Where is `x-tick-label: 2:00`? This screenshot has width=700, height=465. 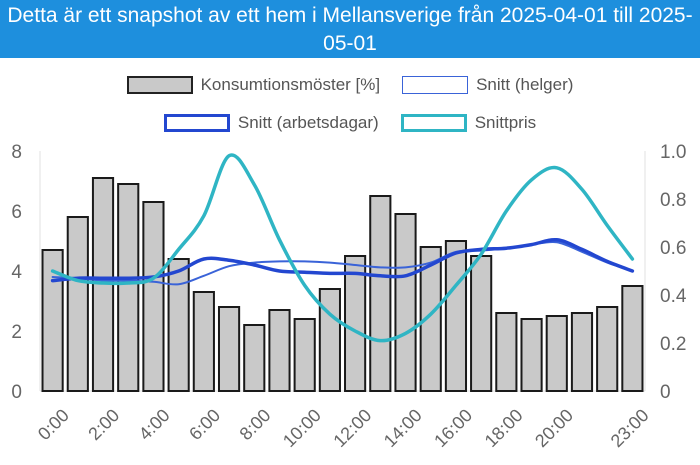
x-tick-label: 2:00 is located at coordinates (103, 424).